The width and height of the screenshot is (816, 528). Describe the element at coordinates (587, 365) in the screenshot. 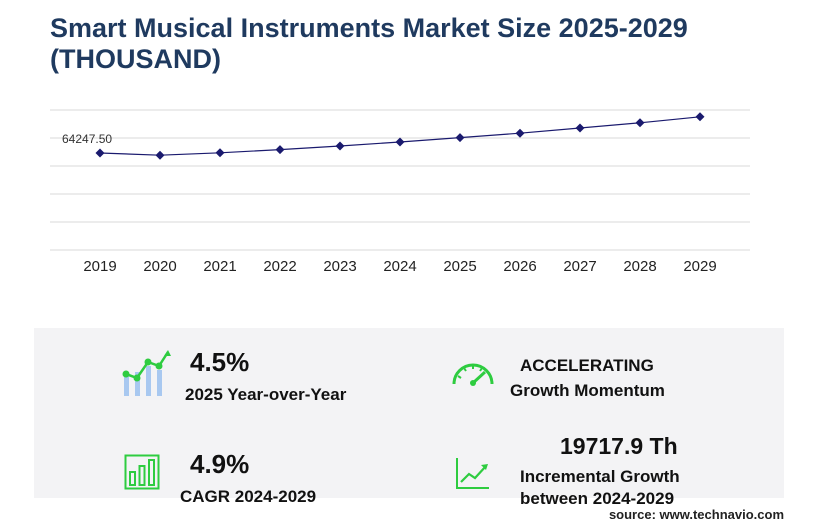

I see `momentum-value: ACCELERATING` at that location.